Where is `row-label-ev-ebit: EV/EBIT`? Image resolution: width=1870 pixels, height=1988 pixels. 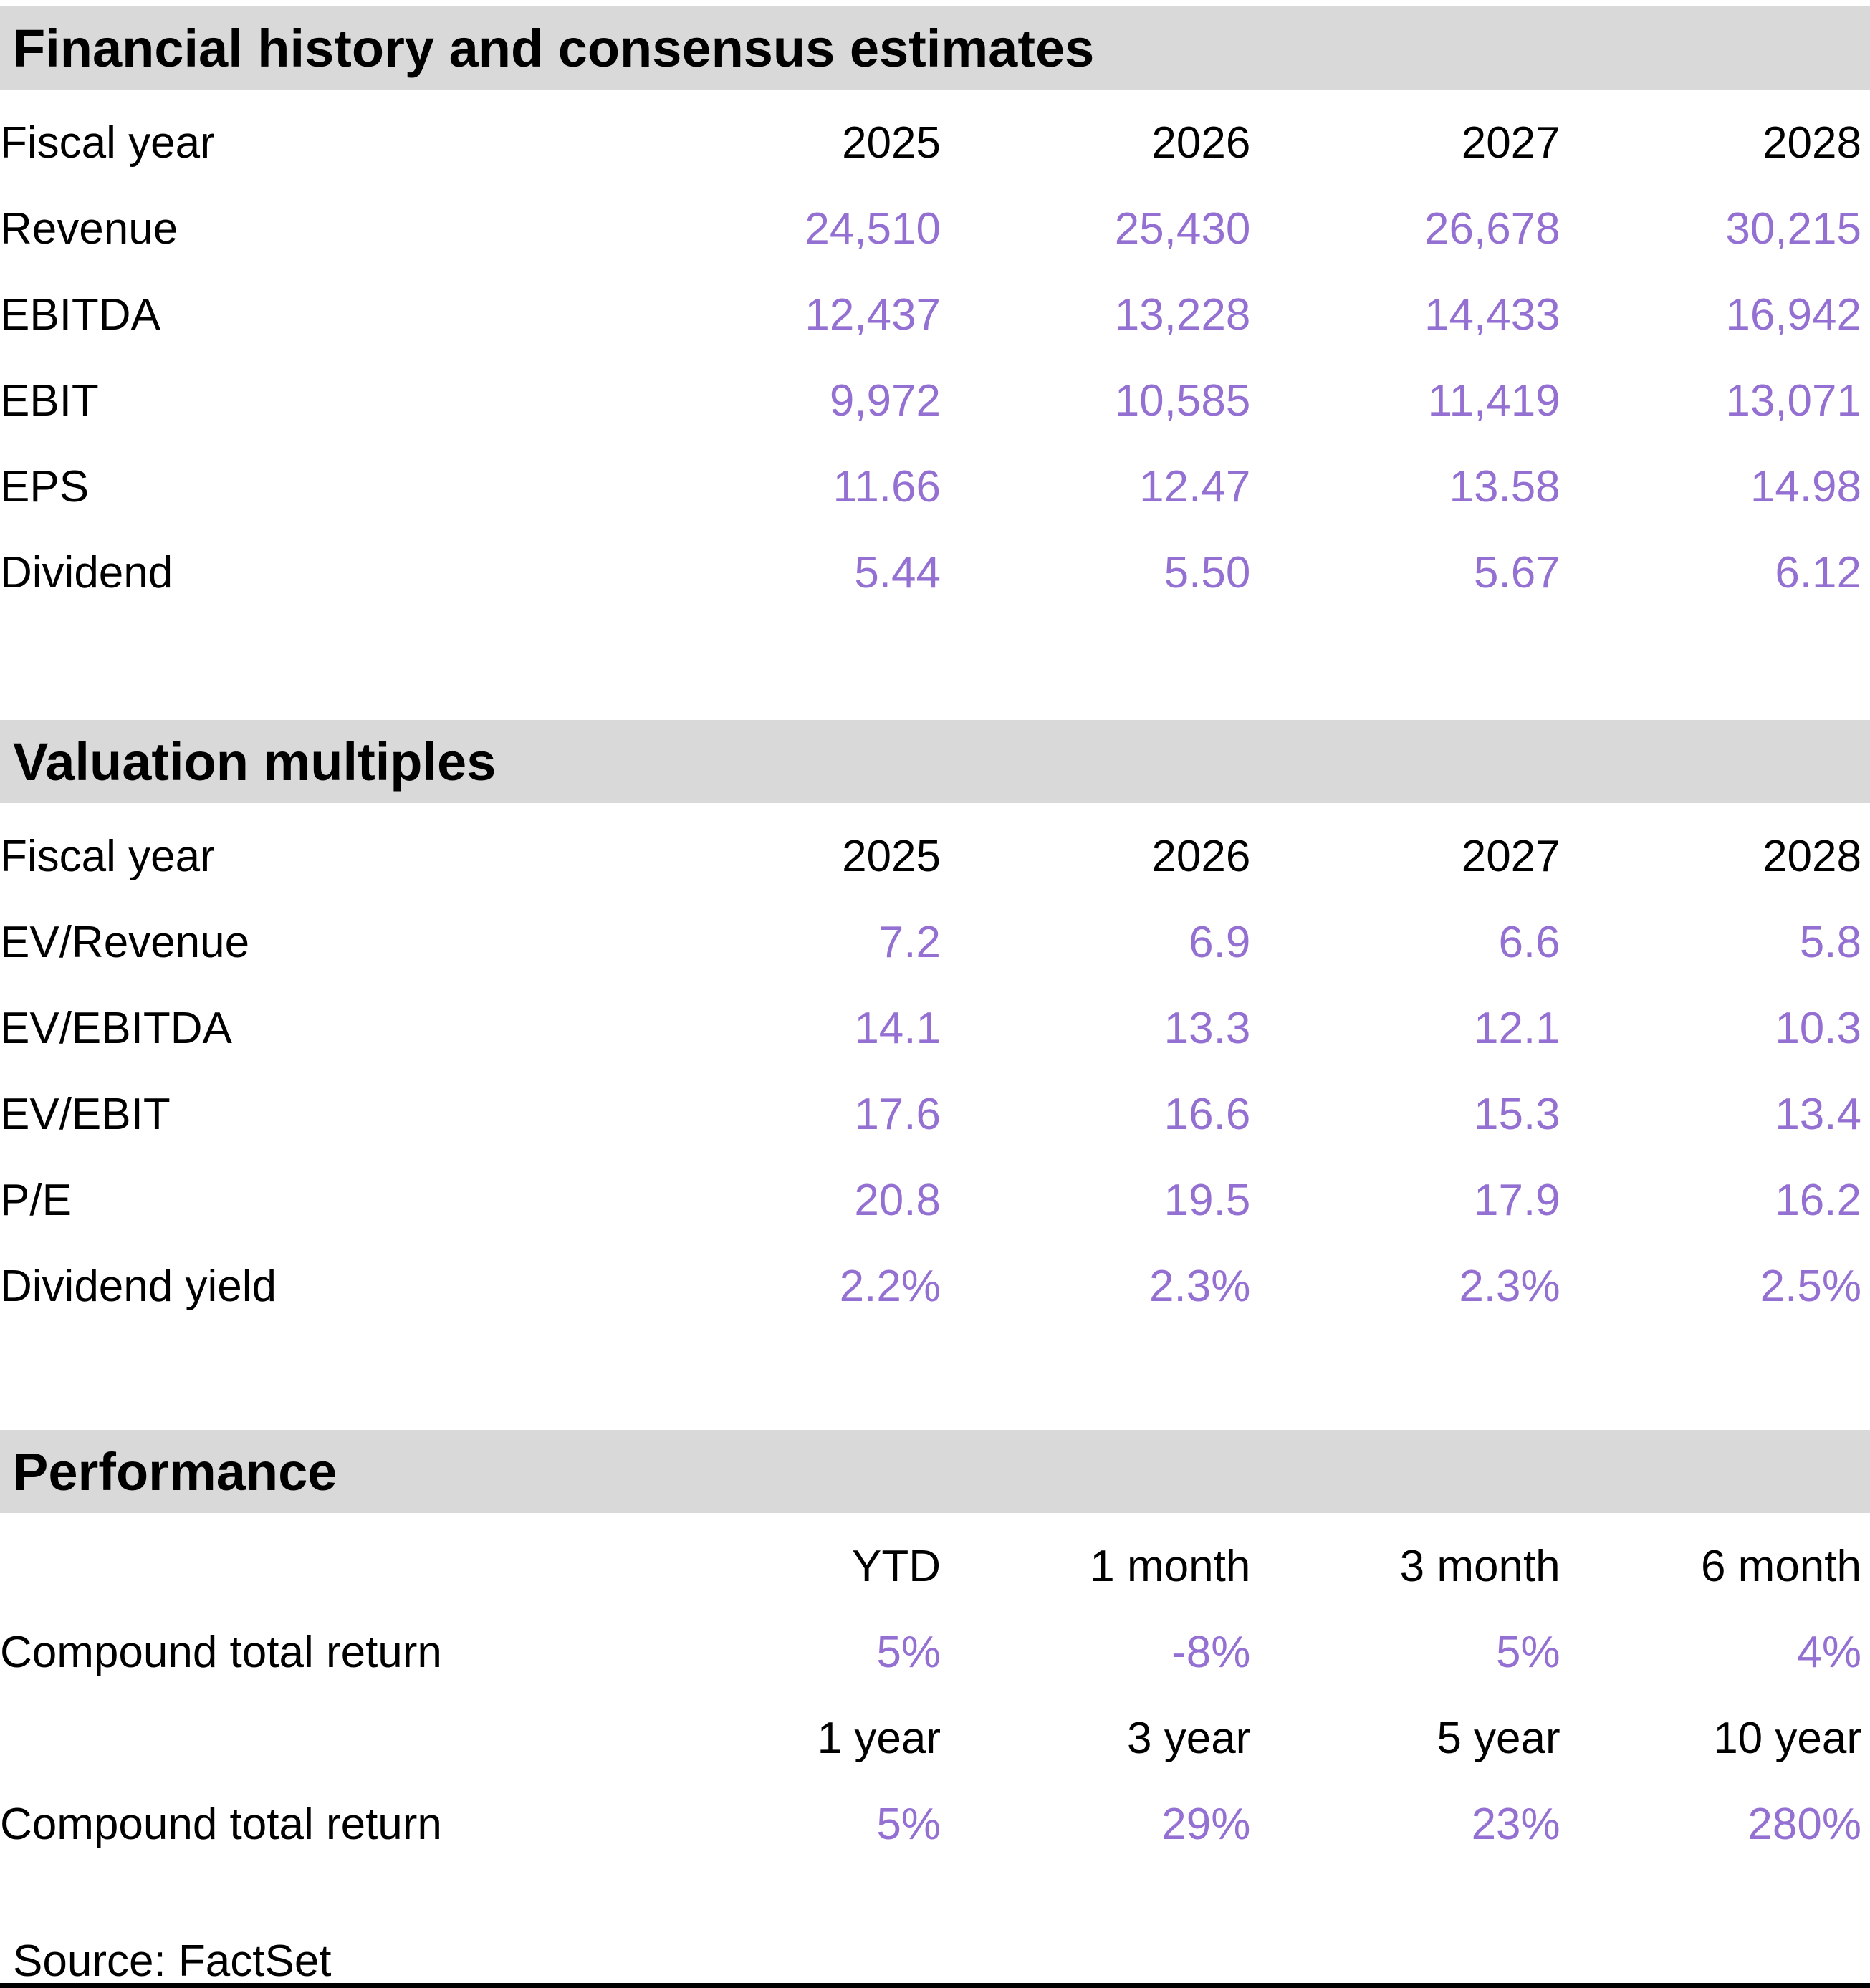
row-label-ev-ebit: EV/EBIT is located at coordinates (86, 1114).